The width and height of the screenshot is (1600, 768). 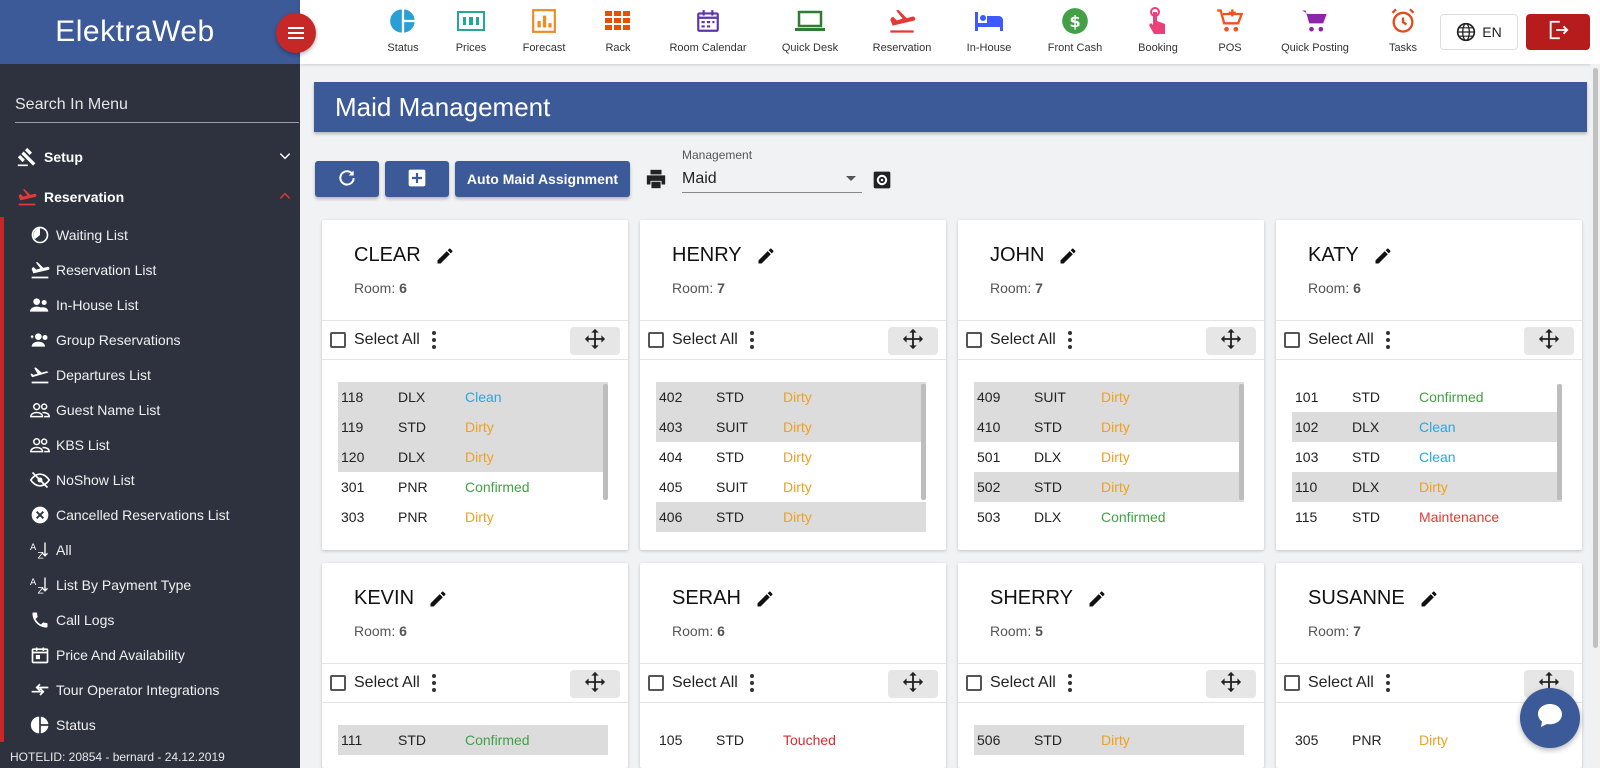 What do you see at coordinates (152, 444) in the screenshot?
I see `sidebar-item-kbs-list: KBS List` at bounding box center [152, 444].